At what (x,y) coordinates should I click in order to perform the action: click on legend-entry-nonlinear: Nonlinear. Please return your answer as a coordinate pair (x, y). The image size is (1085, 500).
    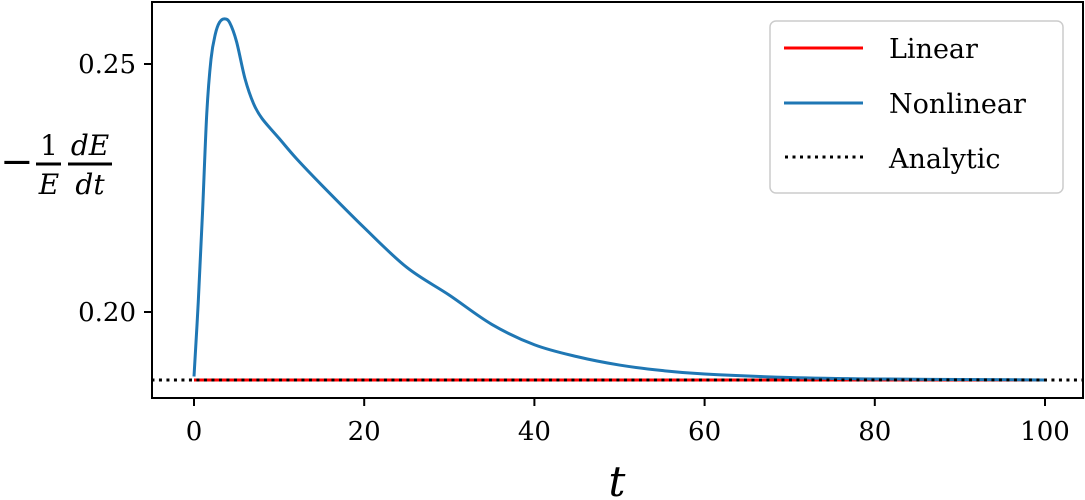
    Looking at the image, I should click on (905, 104).